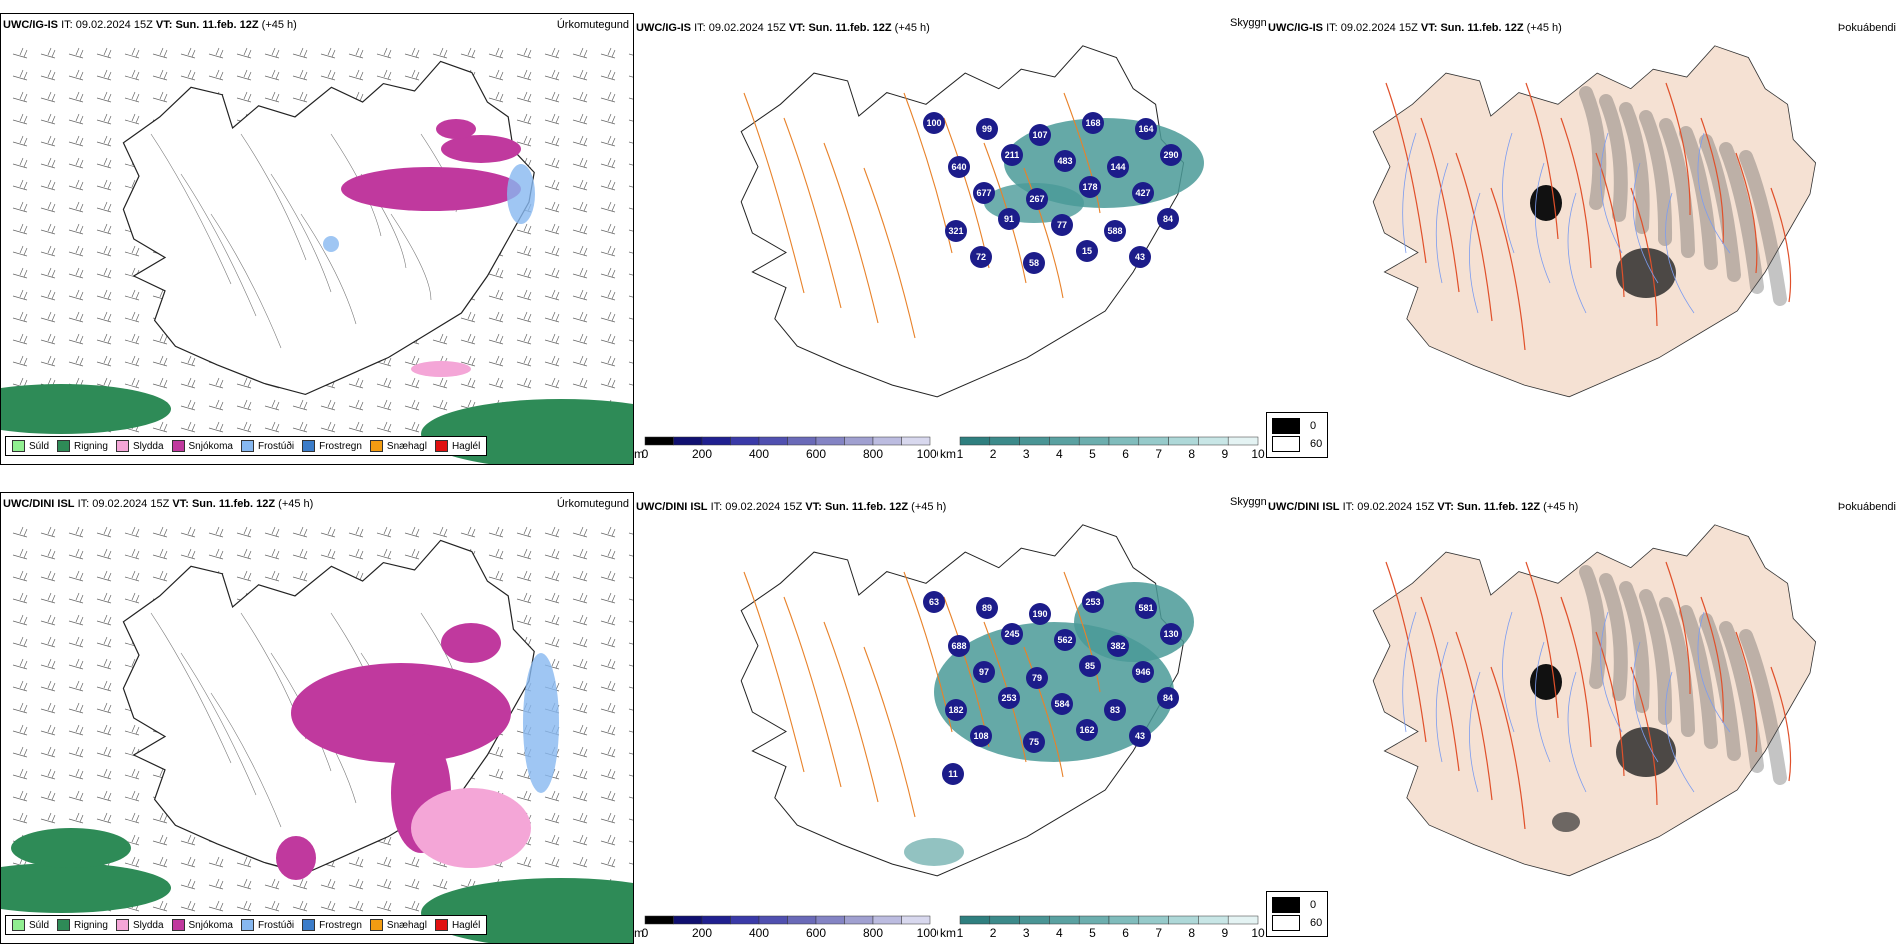 The width and height of the screenshot is (1900, 950). Describe the element at coordinates (1316, 444) in the screenshot. I see `fog-legend-label: 60` at that location.